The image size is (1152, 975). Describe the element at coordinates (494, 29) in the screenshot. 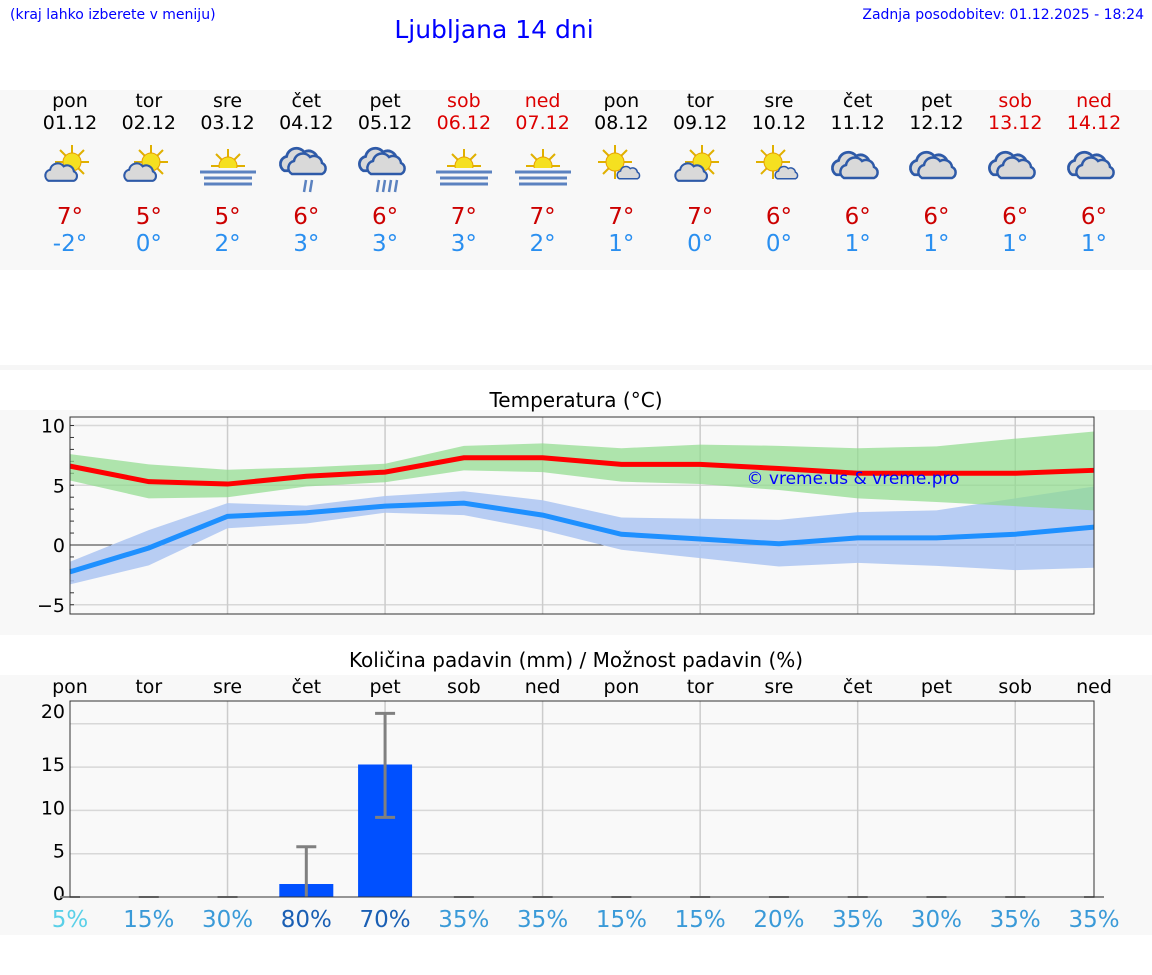

I see `page-title: Ljubljana 14 dni` at that location.